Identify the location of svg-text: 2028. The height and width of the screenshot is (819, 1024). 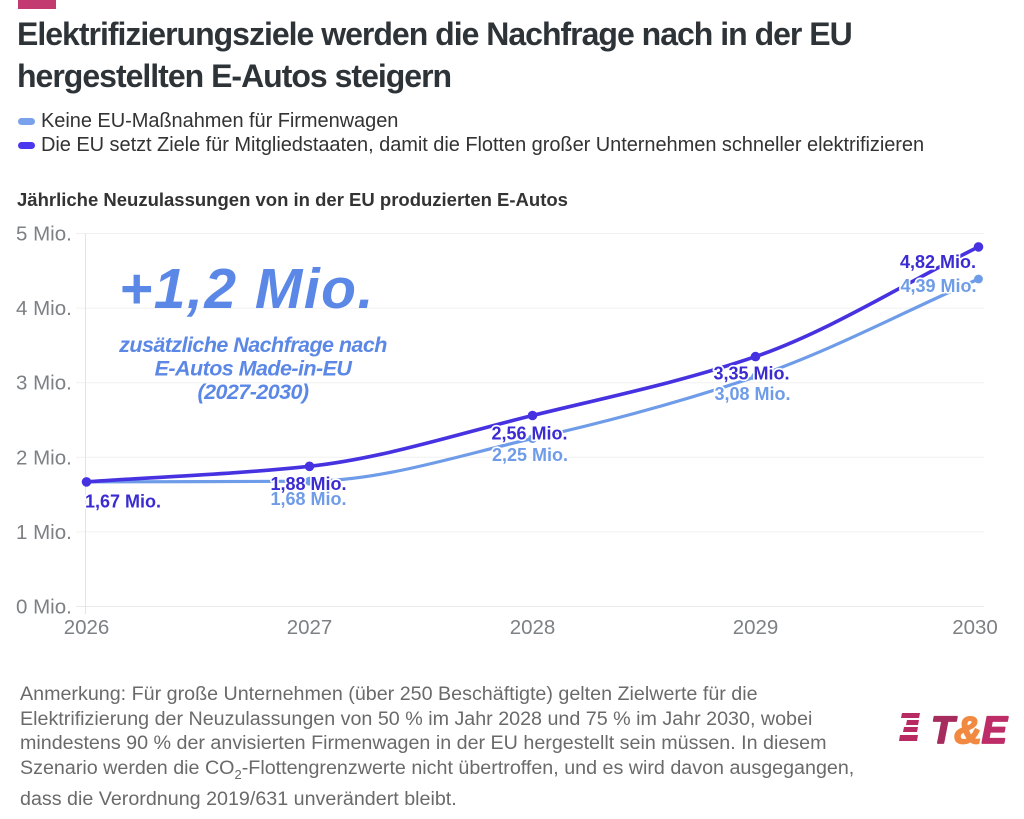
(533, 627).